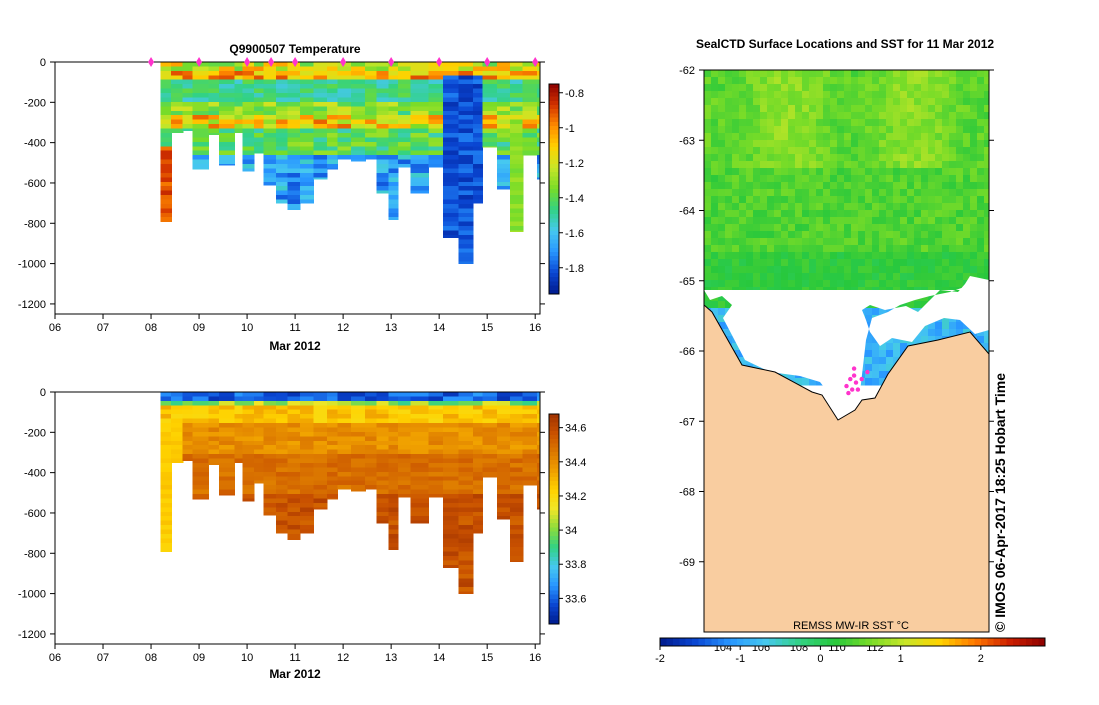 The height and width of the screenshot is (705, 1099). Describe the element at coordinates (820, 659) in the screenshot. I see `sst-colorbar-tick-label: 0` at that location.